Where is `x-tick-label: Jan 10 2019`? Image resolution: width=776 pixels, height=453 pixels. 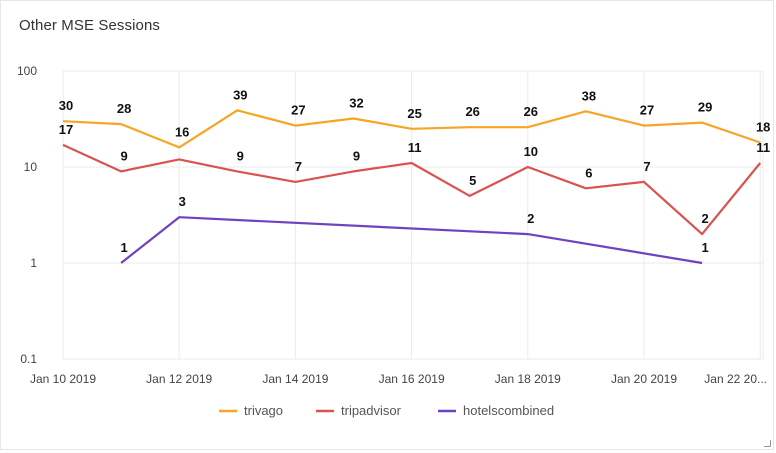
x-tick-label: Jan 10 2019 is located at coordinates (63, 379).